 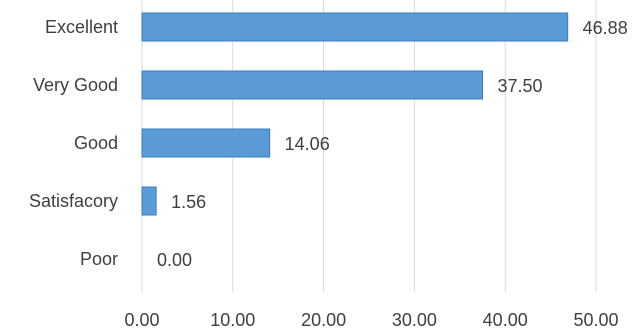 I want to click on data-label: 1.56, so click(x=188, y=202).